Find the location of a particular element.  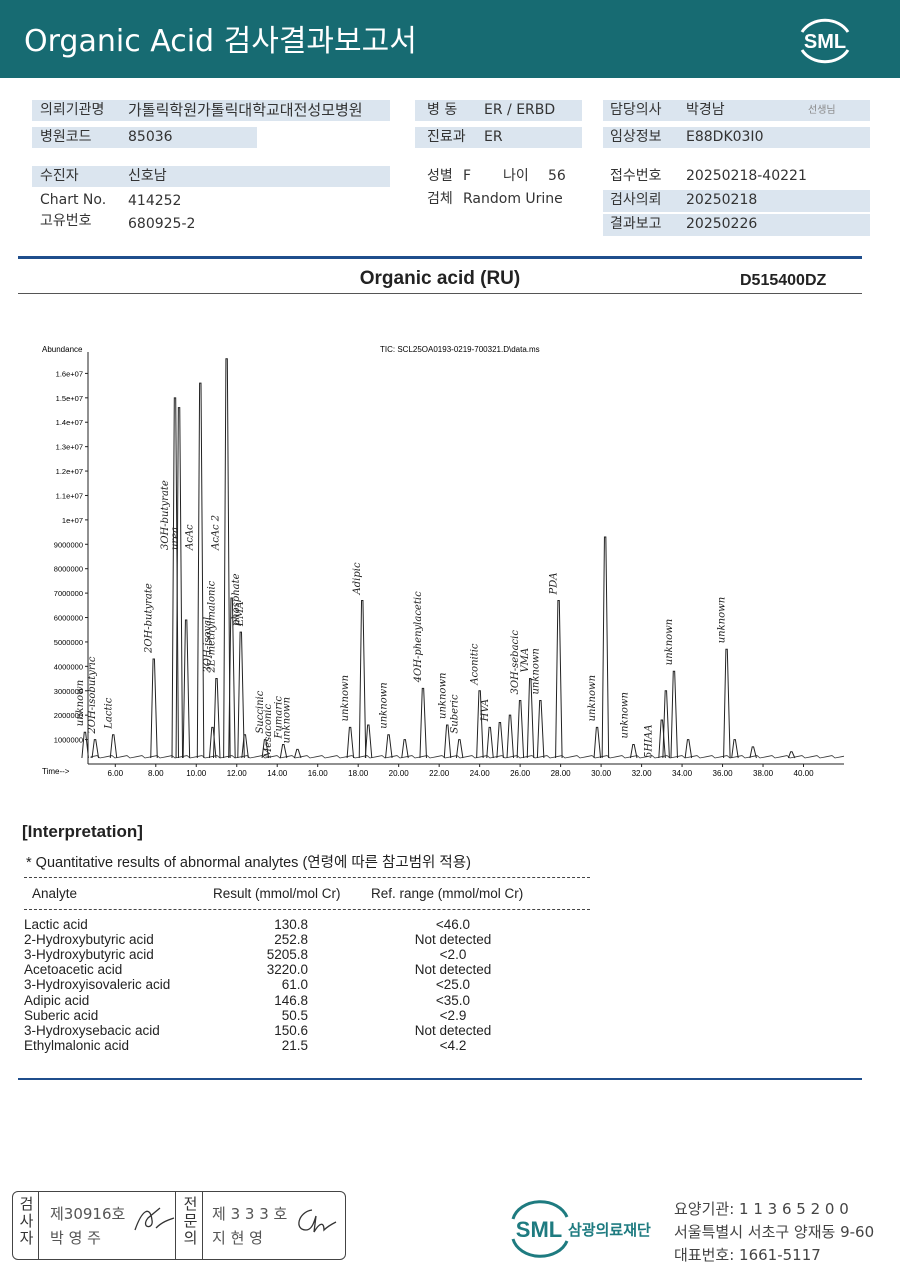

annotation: Lactic is located at coordinates (108, 713).